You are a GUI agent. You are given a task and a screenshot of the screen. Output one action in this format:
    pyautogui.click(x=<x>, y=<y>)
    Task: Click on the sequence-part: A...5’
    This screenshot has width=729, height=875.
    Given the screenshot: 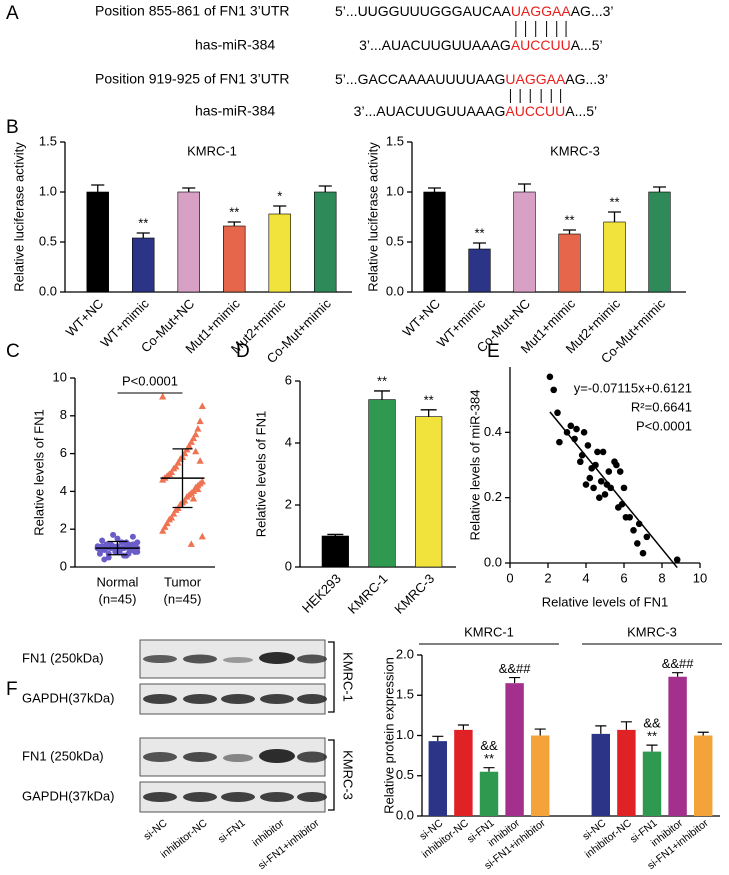 What is the action you would take?
    pyautogui.click(x=581, y=111)
    